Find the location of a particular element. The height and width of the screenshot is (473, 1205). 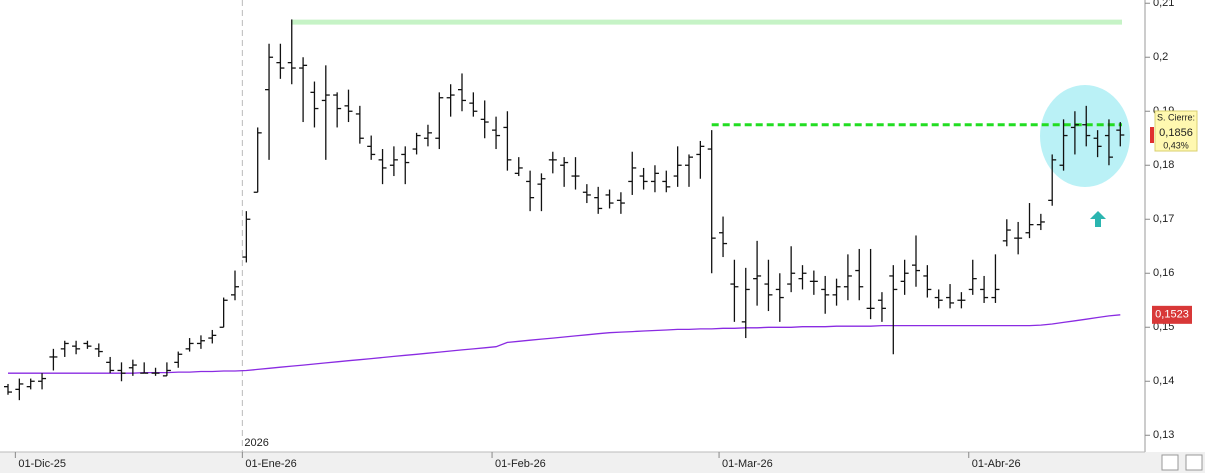

moving-average is located at coordinates (564, 344).